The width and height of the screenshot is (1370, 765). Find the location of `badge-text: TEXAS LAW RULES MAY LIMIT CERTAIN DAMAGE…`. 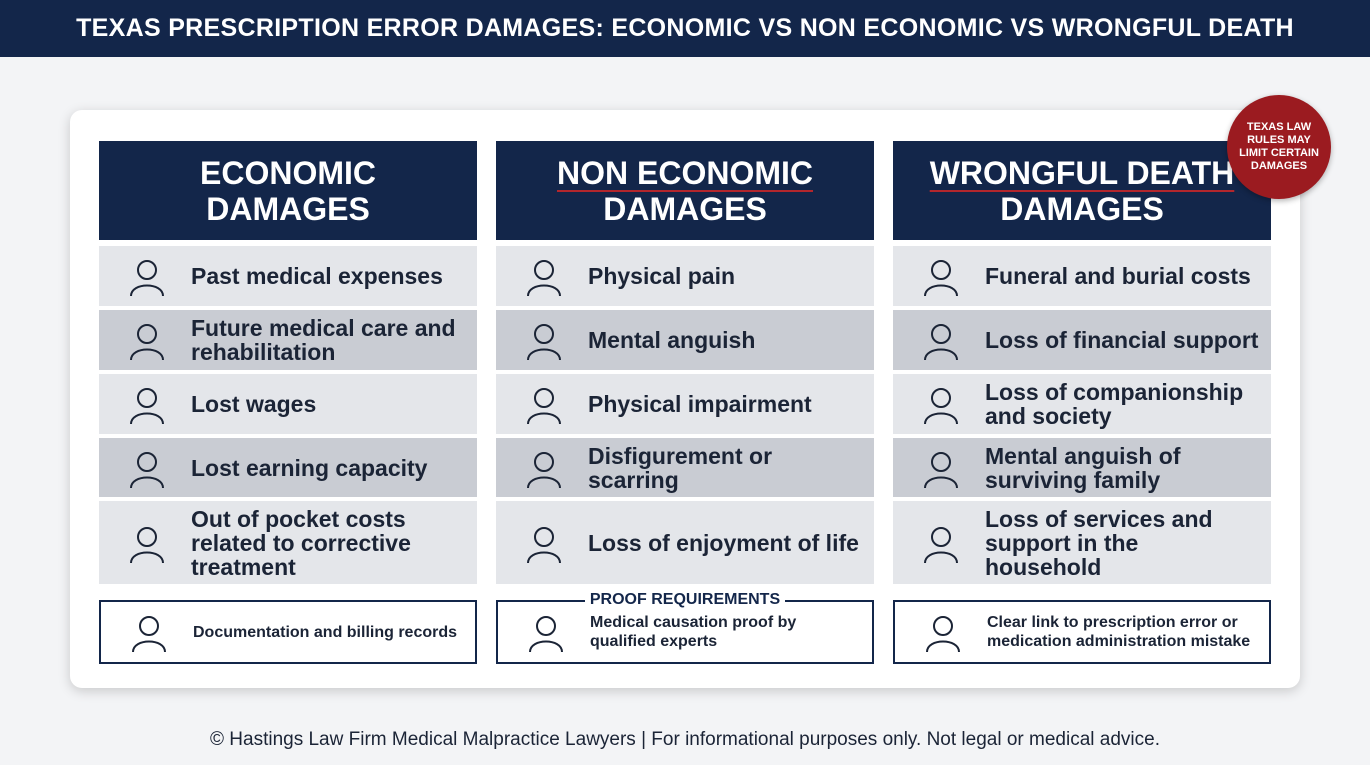

badge-text: TEXAS LAW RULES MAY LIMIT CERTAIN DAMAGE… is located at coordinates (1279, 146).